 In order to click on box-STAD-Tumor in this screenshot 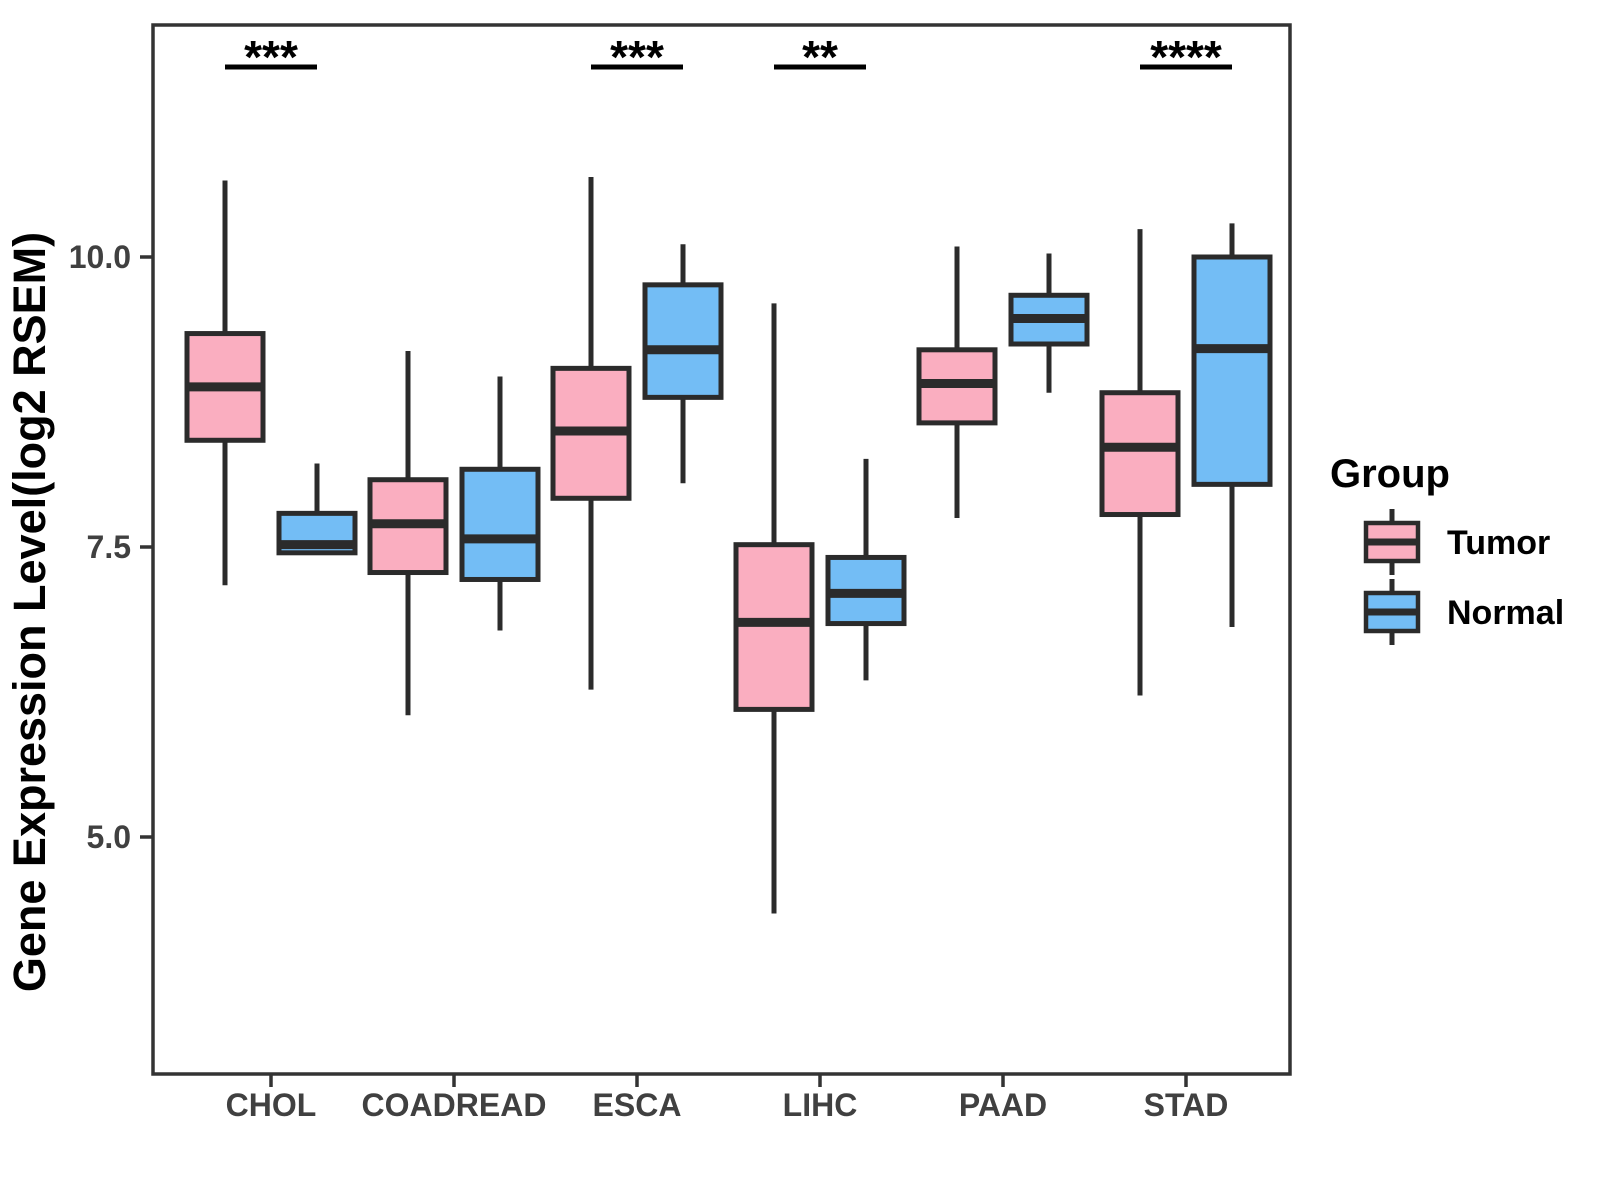, I will do `click(1140, 462)`.